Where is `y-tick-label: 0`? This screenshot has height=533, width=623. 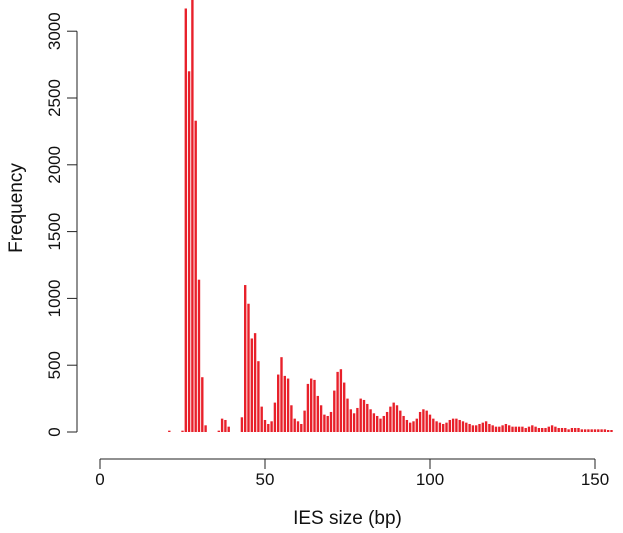 y-tick-label: 0 is located at coordinates (54, 431).